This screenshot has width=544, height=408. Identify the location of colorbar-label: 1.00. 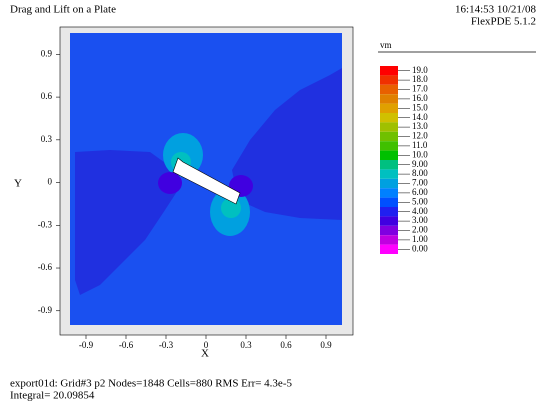
(420, 239).